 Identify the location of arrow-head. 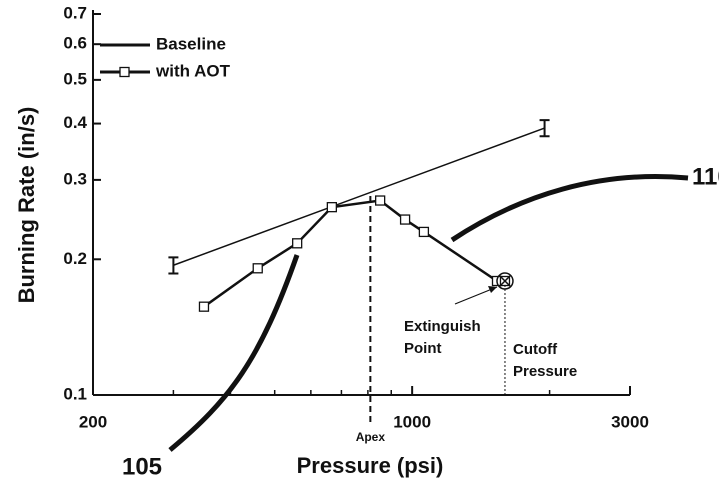
(492, 289).